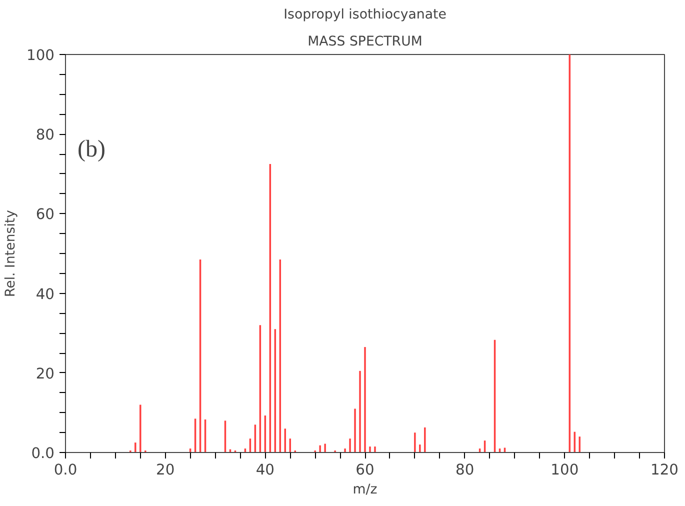 The height and width of the screenshot is (506, 685). What do you see at coordinates (11, 254) in the screenshot?
I see `y-axis-title: Rel. Intensity` at bounding box center [11, 254].